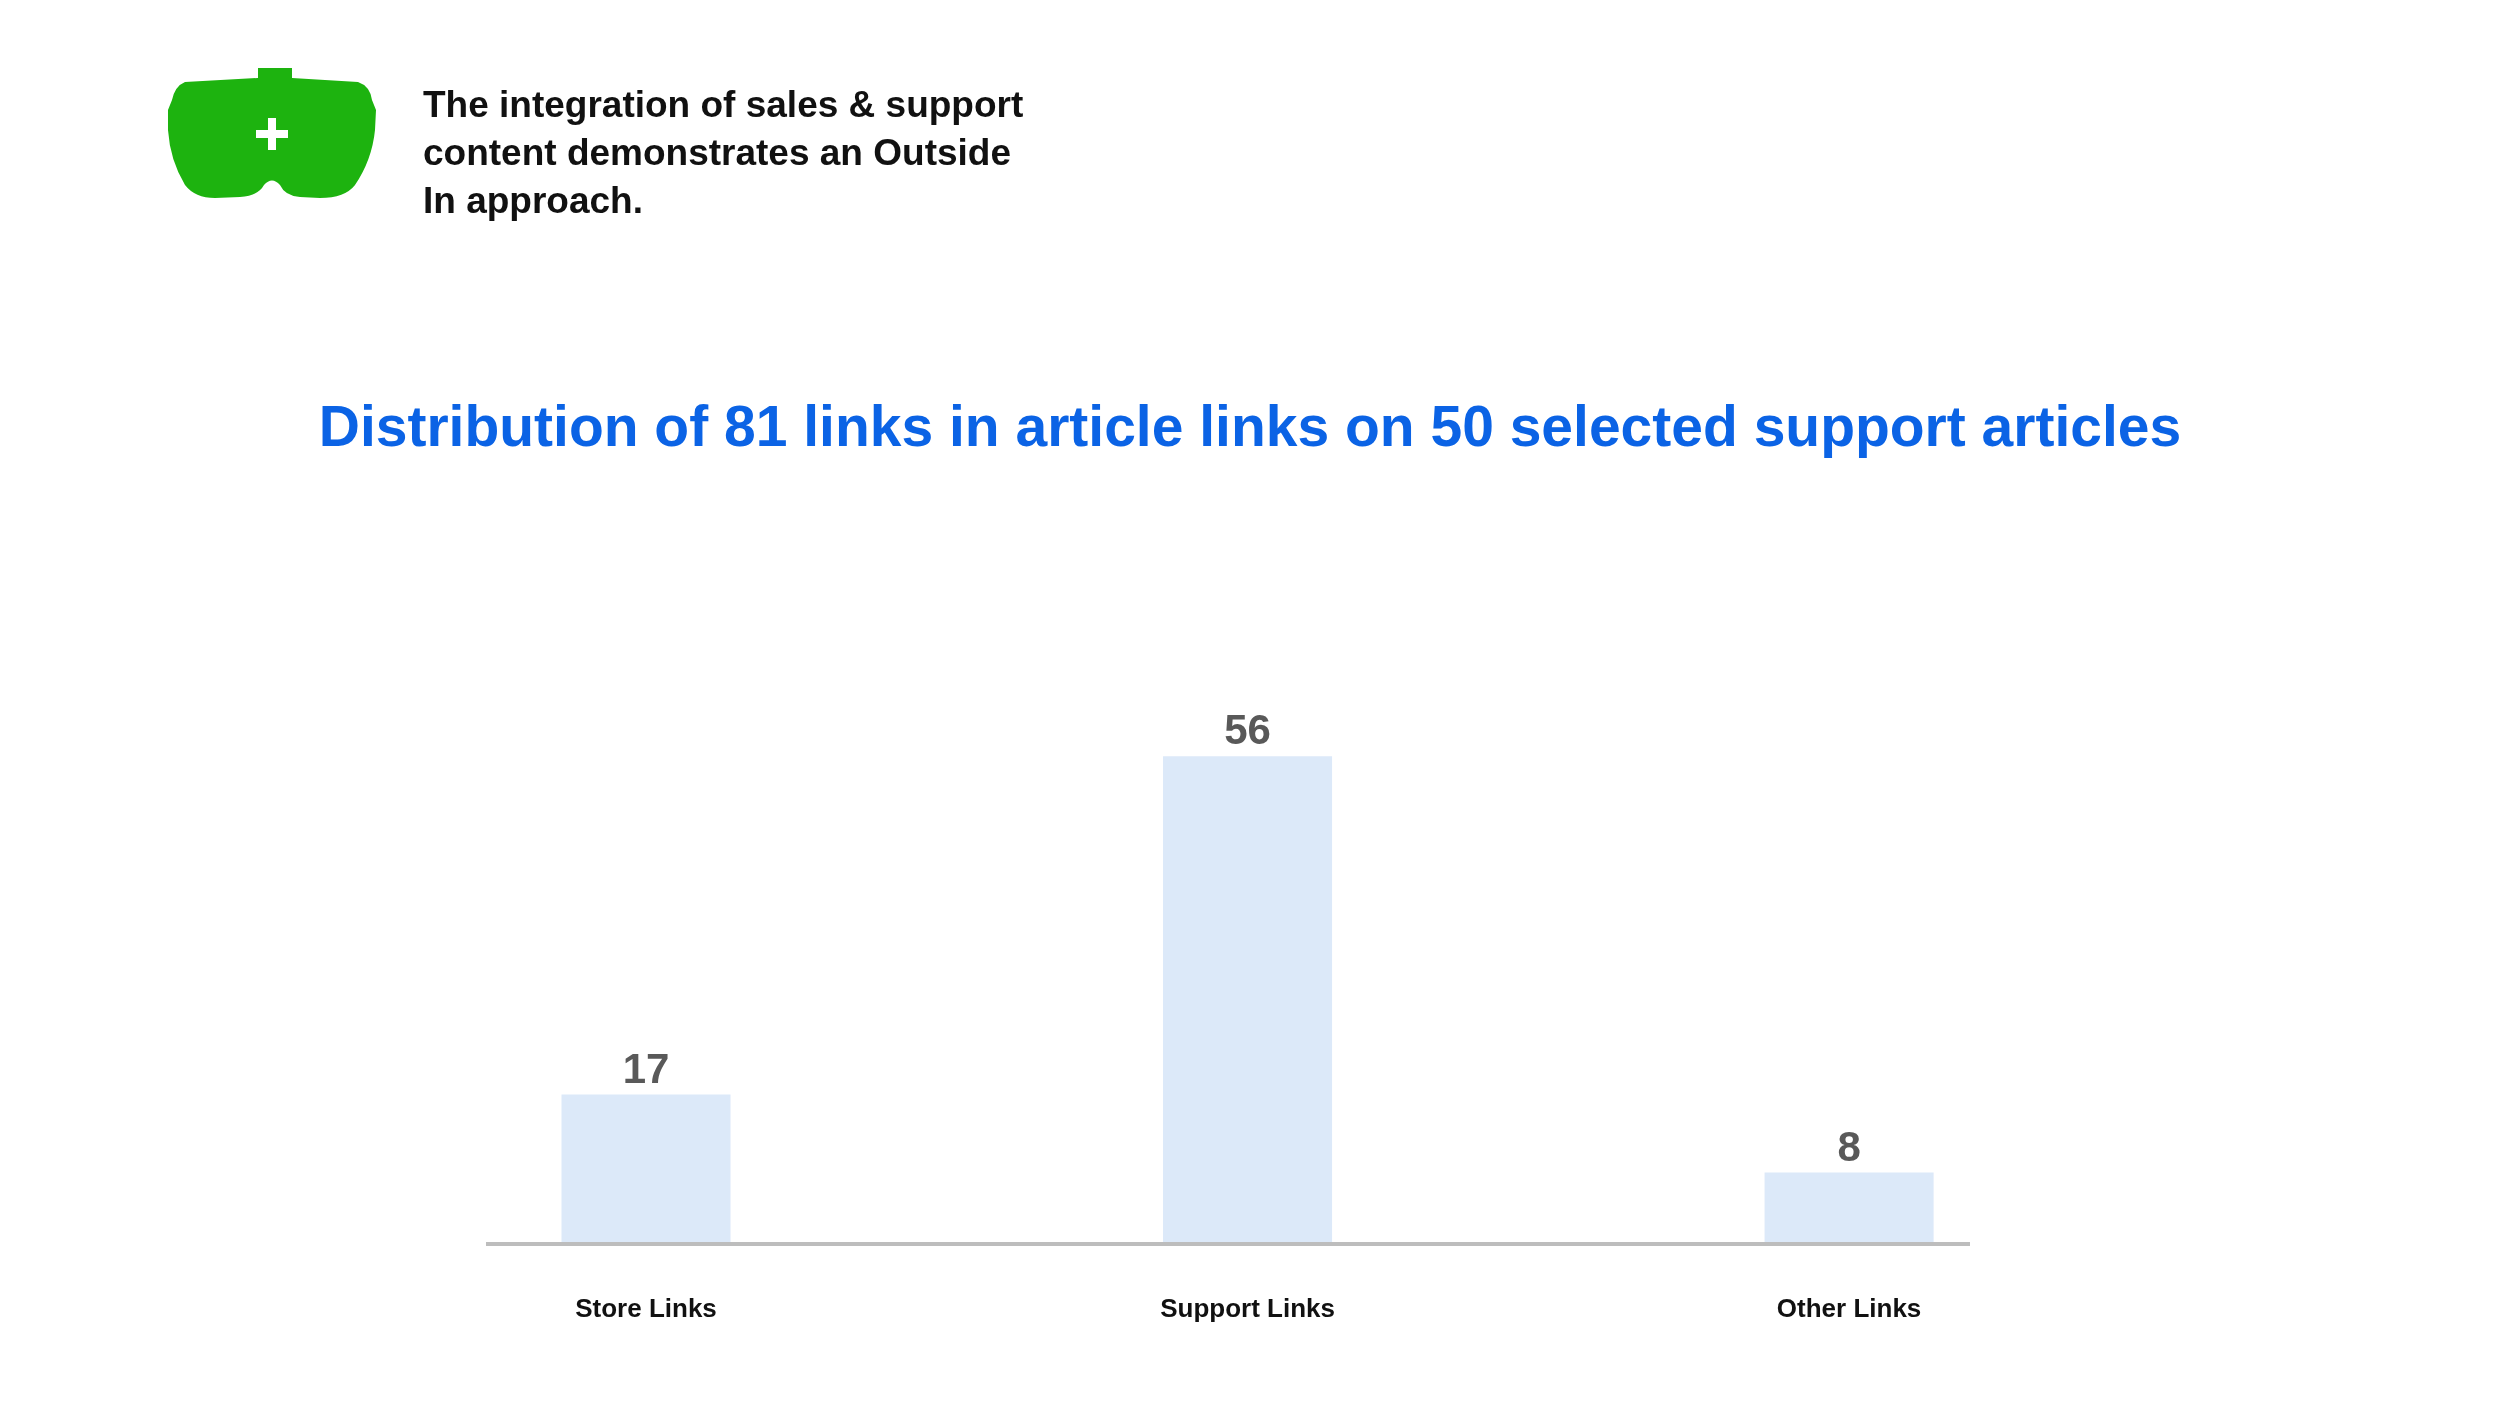 The height and width of the screenshot is (1406, 2500). I want to click on x-tick-label: Other Links, so click(1849, 1308).